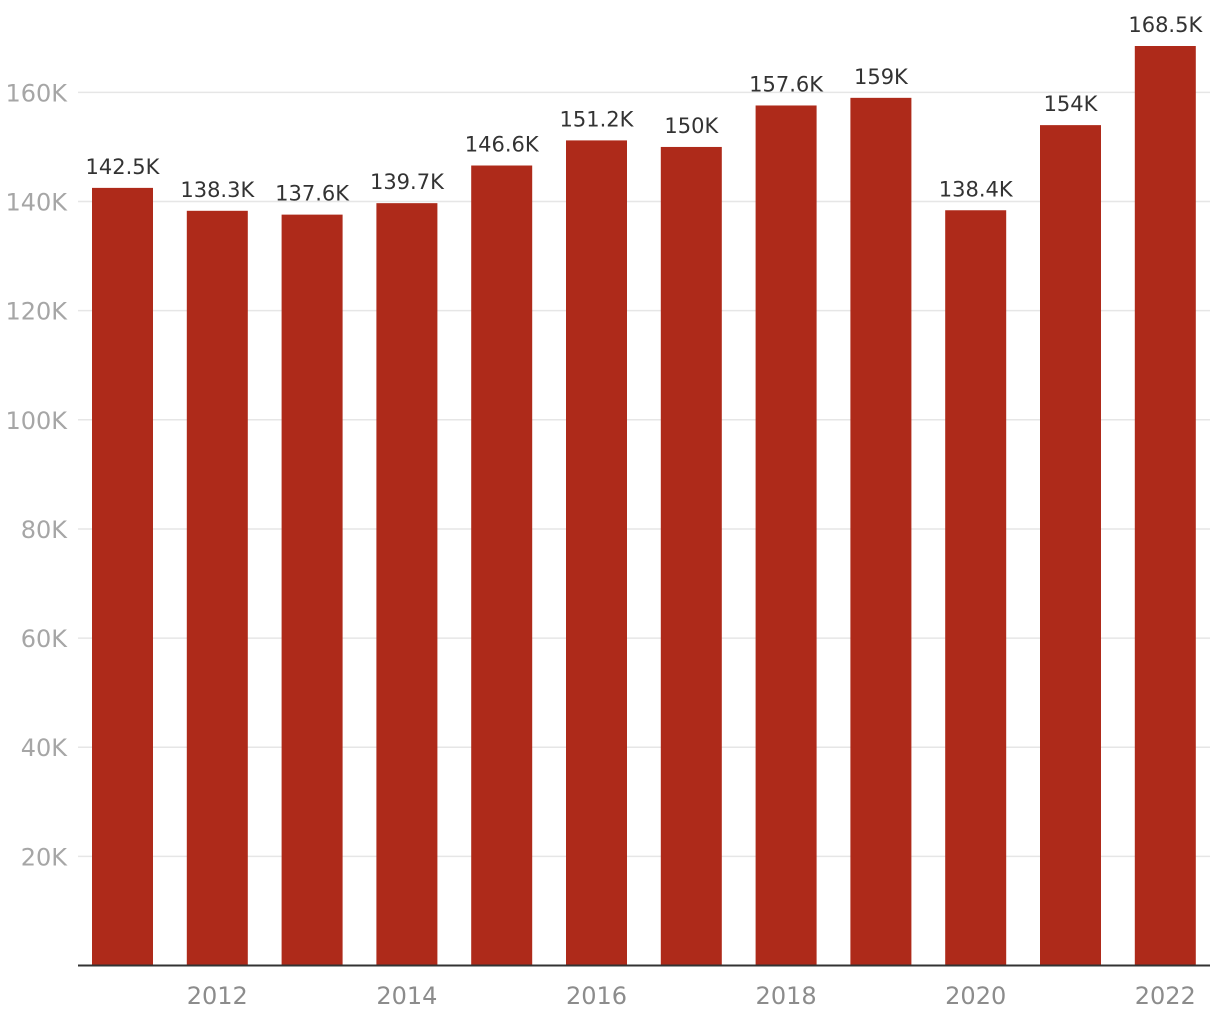 This screenshot has width=1220, height=1020. I want to click on y-tick-label: 120K, so click(36, 312).